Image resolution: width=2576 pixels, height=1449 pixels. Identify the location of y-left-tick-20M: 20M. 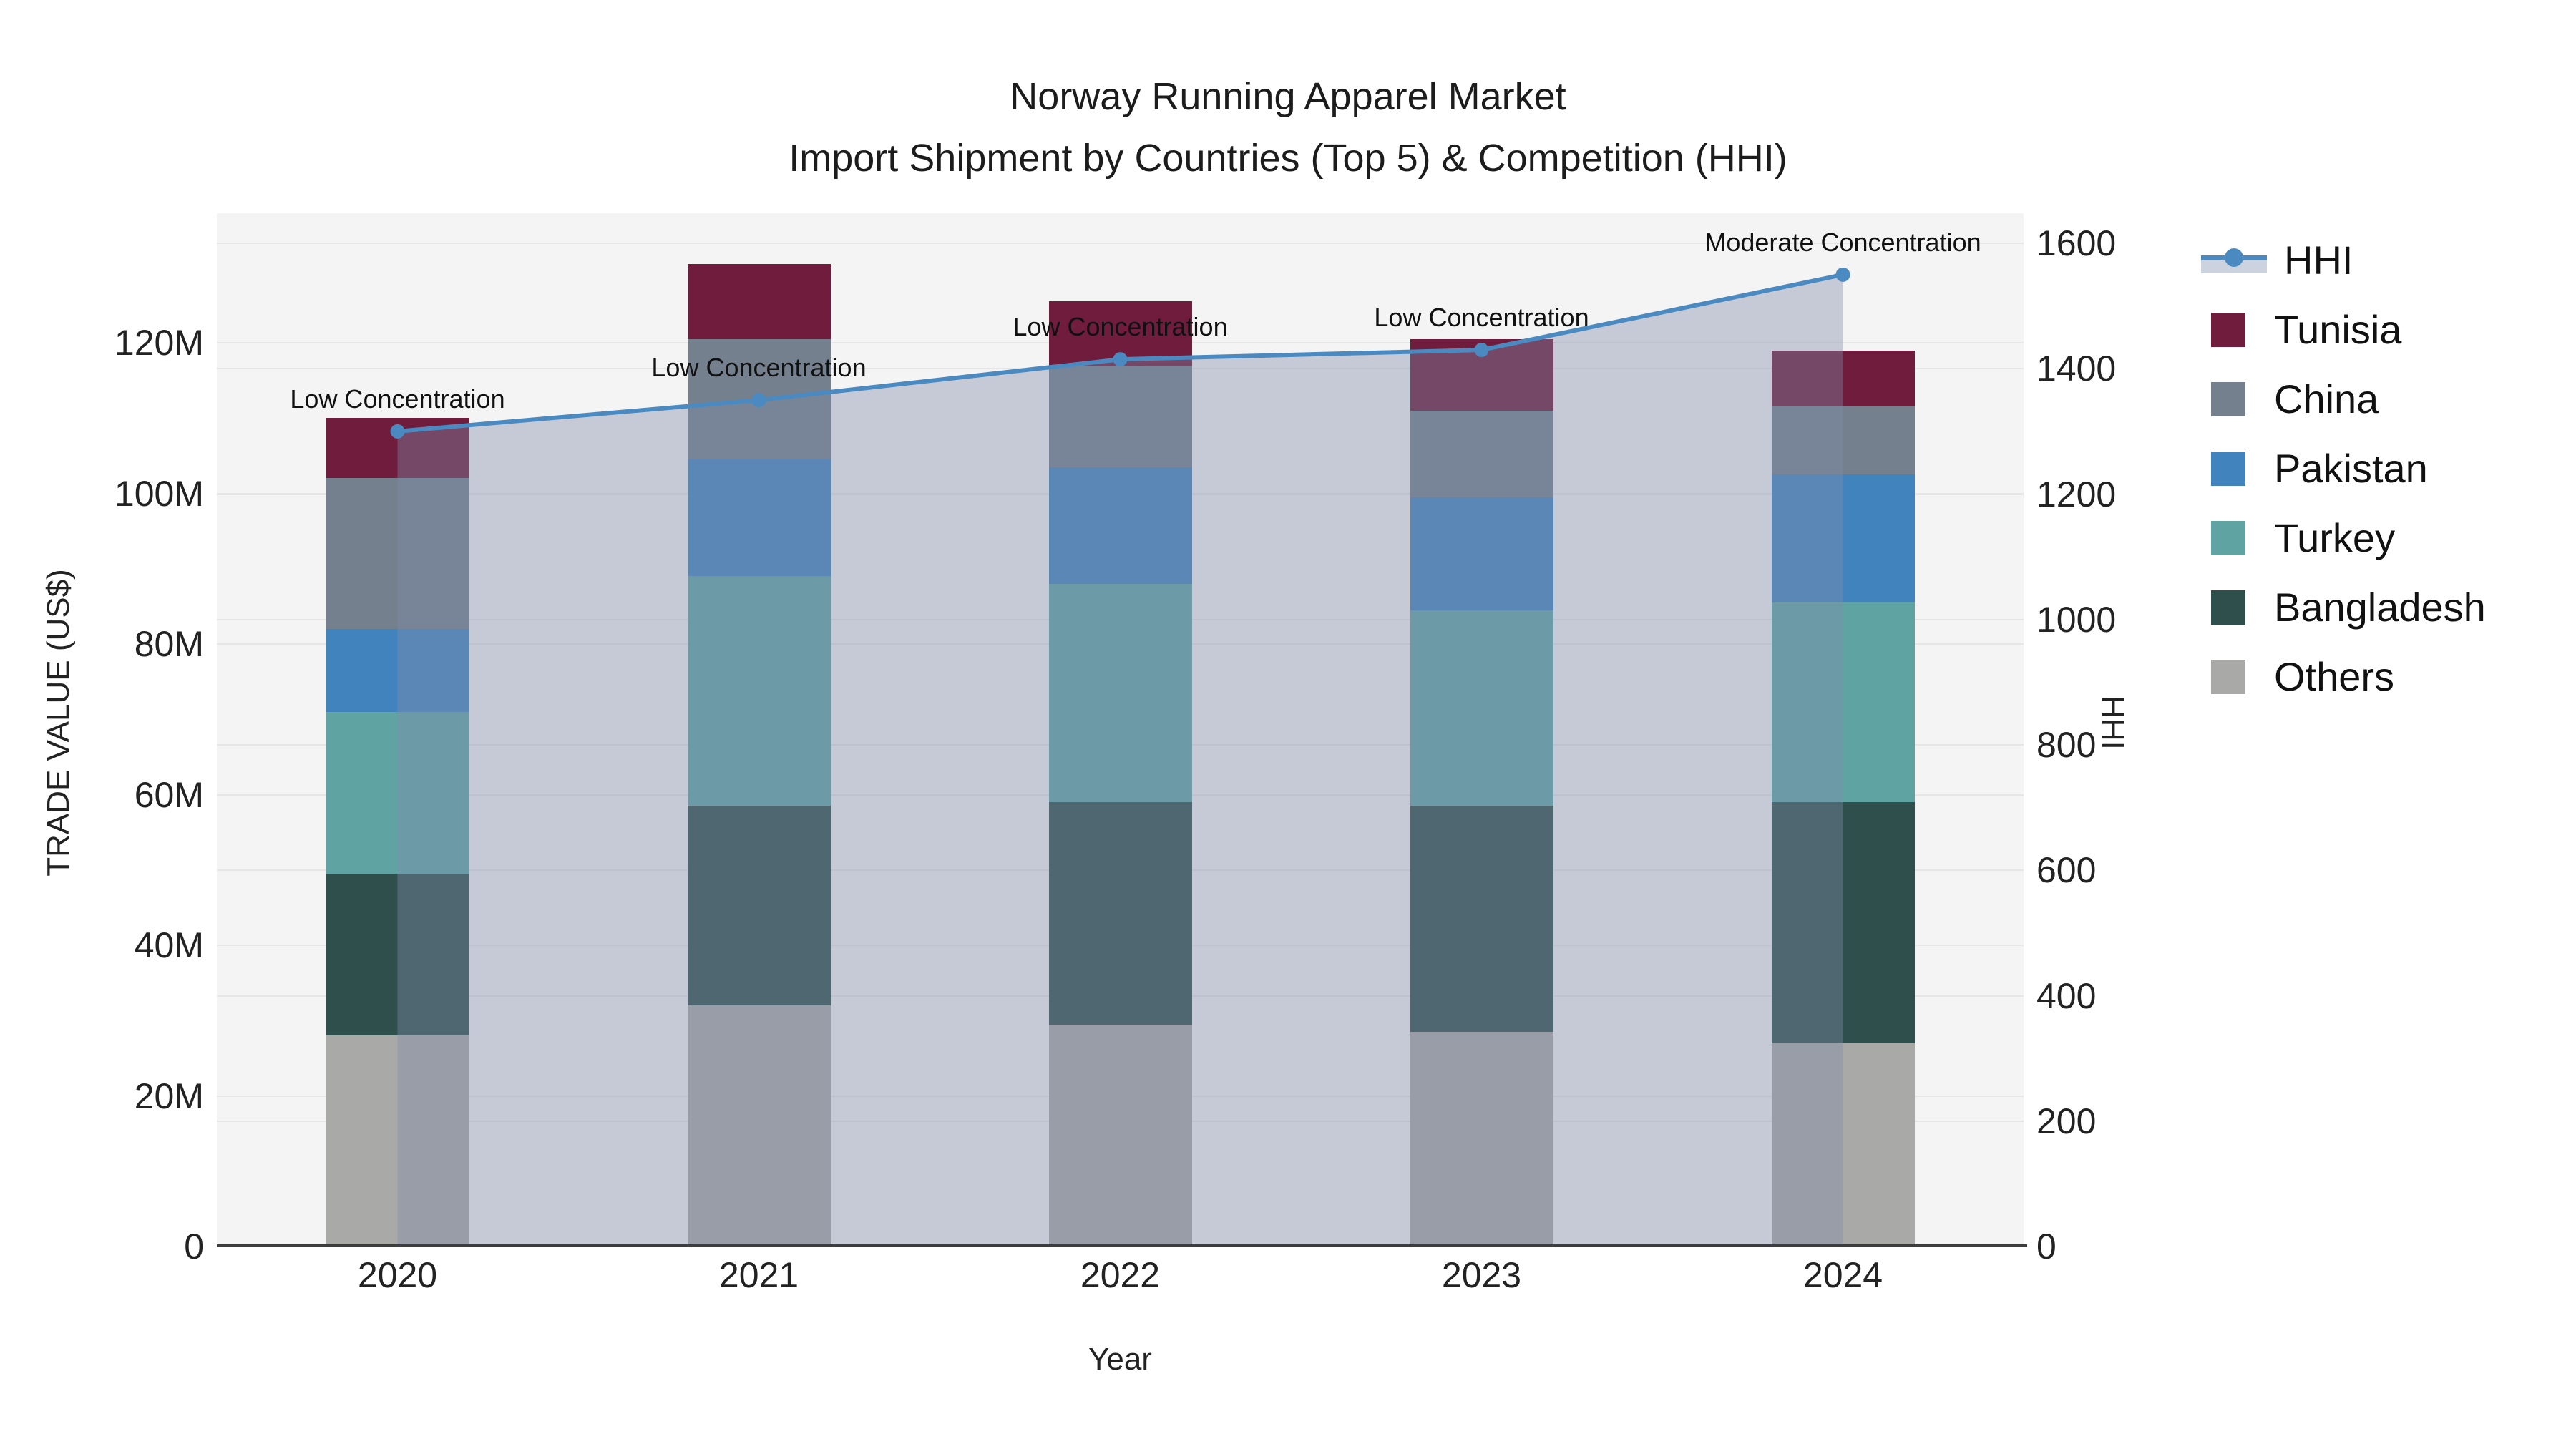
(169, 1095).